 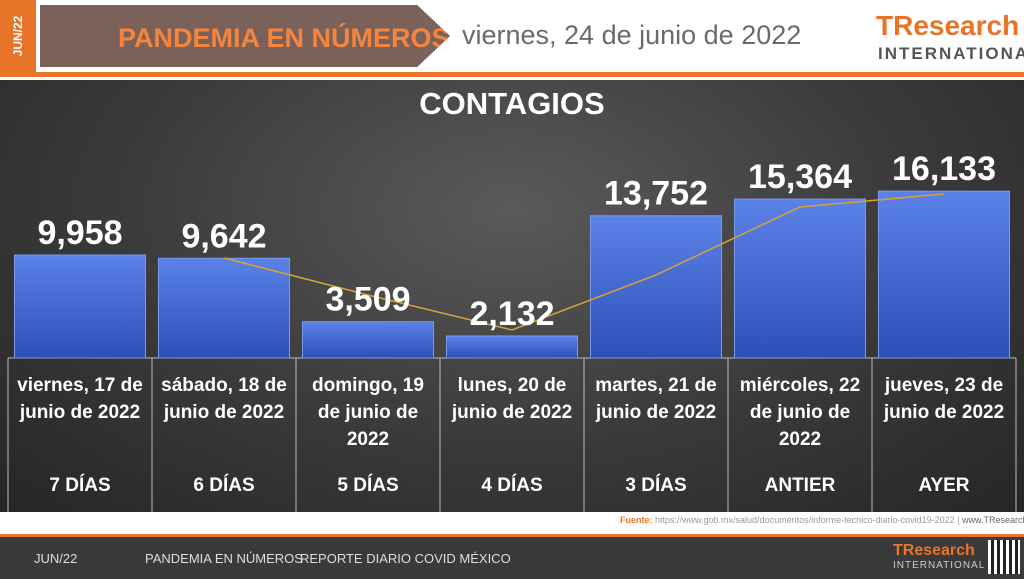 I want to click on logo: TResearch, so click(x=948, y=25).